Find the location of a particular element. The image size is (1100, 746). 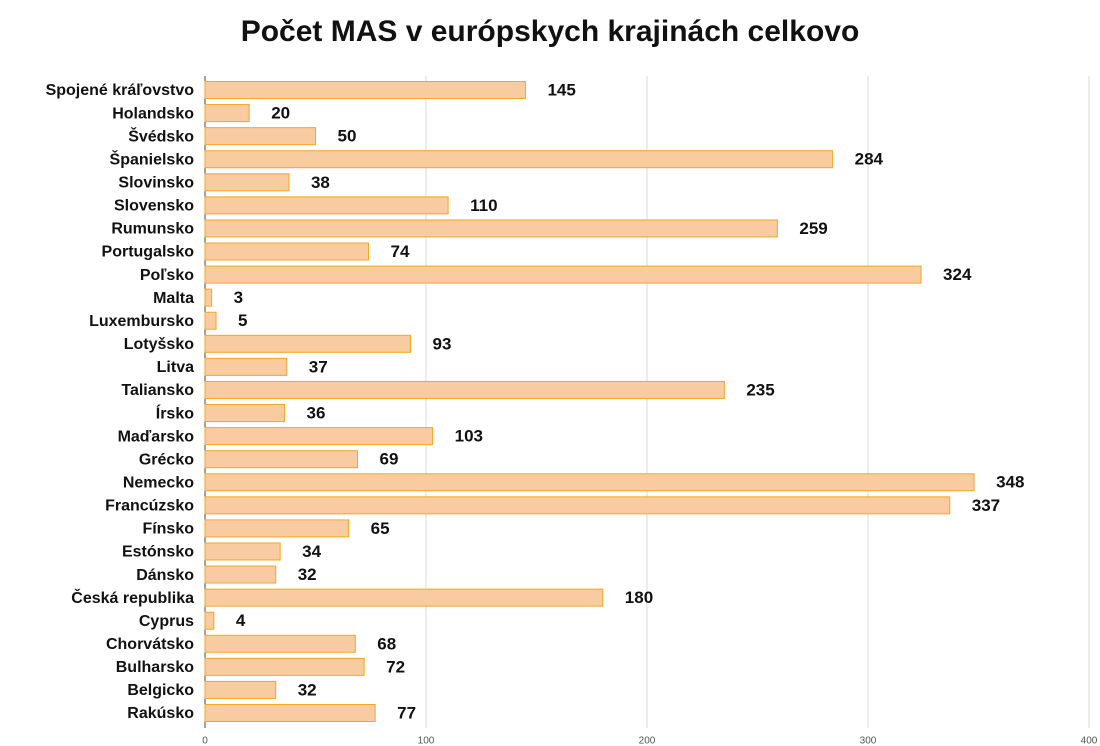

y-tick-label: Španielsko is located at coordinates (152, 158).